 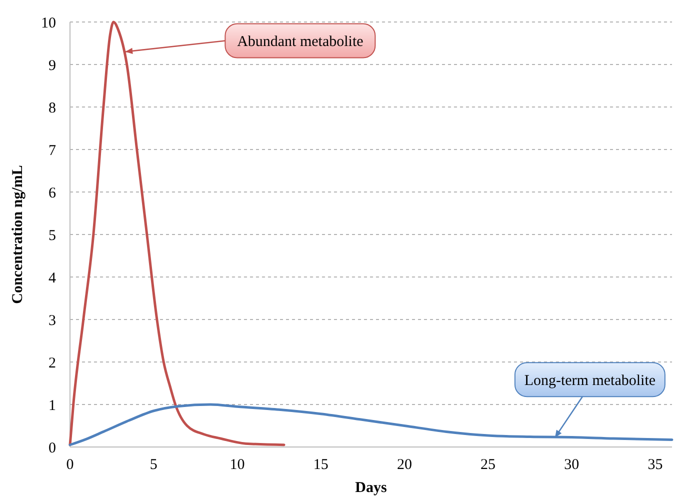 What do you see at coordinates (488, 465) in the screenshot?
I see `x-tick-label: 25` at bounding box center [488, 465].